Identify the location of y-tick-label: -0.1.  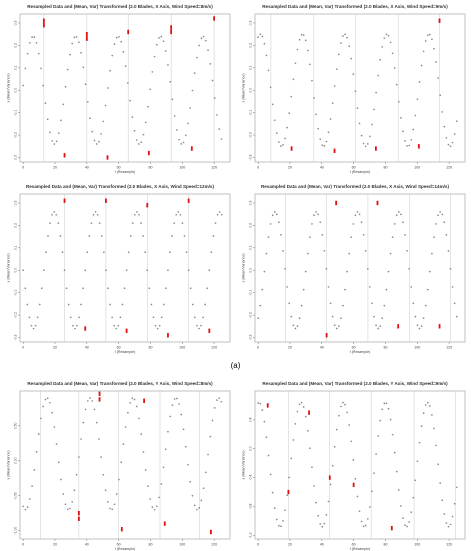
(16, 293).